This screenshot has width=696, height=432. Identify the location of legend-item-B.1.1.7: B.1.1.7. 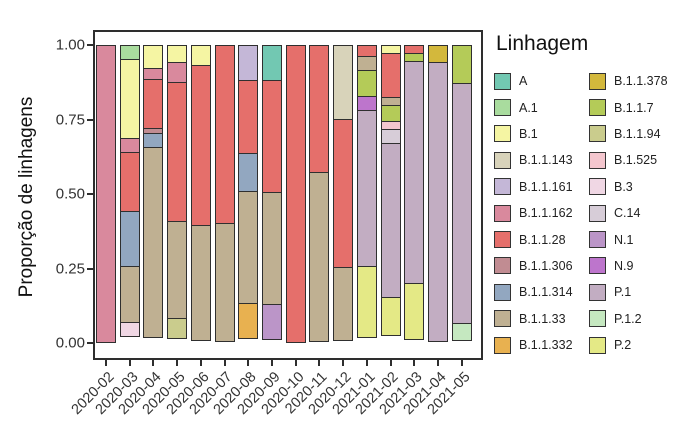
(639, 107).